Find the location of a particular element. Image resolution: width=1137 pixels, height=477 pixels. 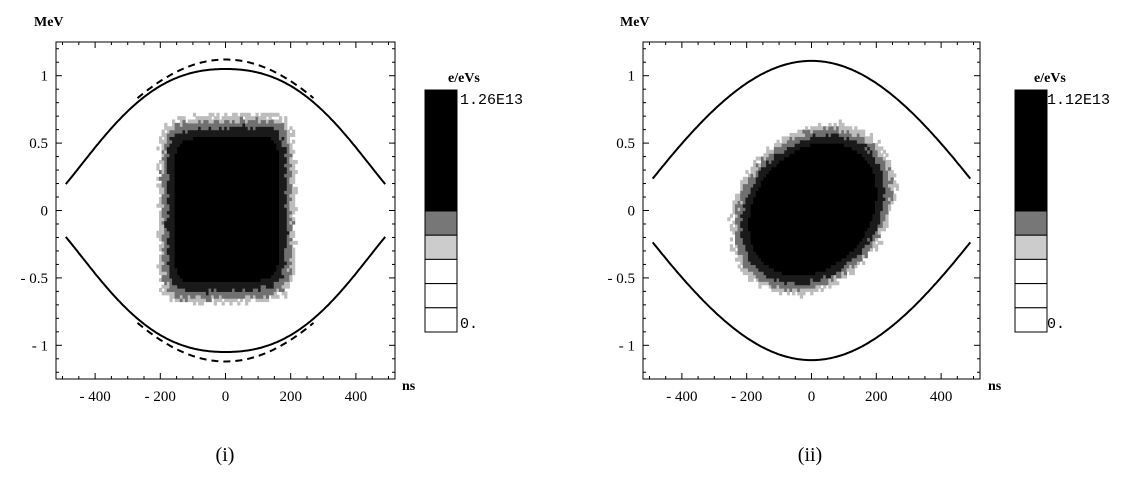

colorbar-cell is located at coordinates (441, 102).